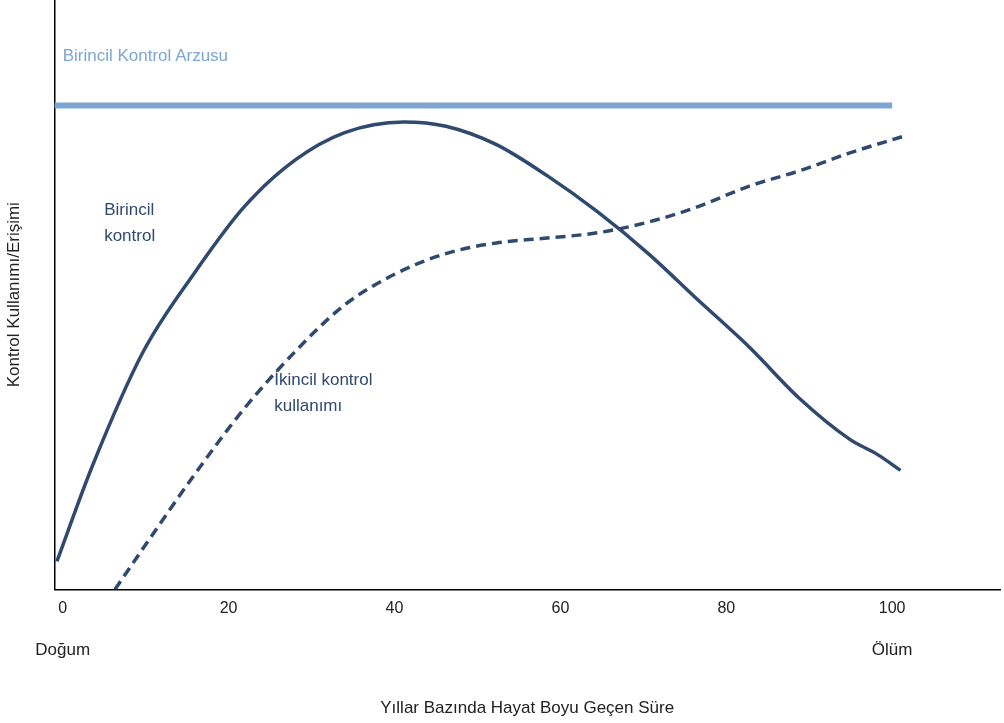  What do you see at coordinates (13, 295) in the screenshot?
I see `y-axis-title: Kontrol Kullanımı/Erişimi` at bounding box center [13, 295].